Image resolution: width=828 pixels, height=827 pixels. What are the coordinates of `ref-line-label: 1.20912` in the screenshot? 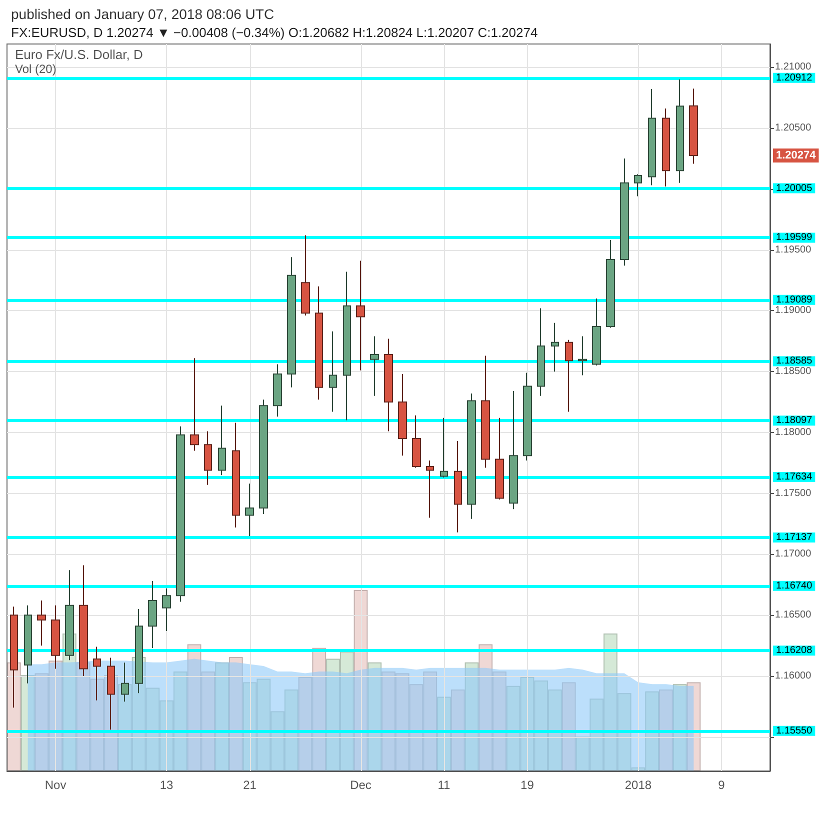 It's located at (794, 78).